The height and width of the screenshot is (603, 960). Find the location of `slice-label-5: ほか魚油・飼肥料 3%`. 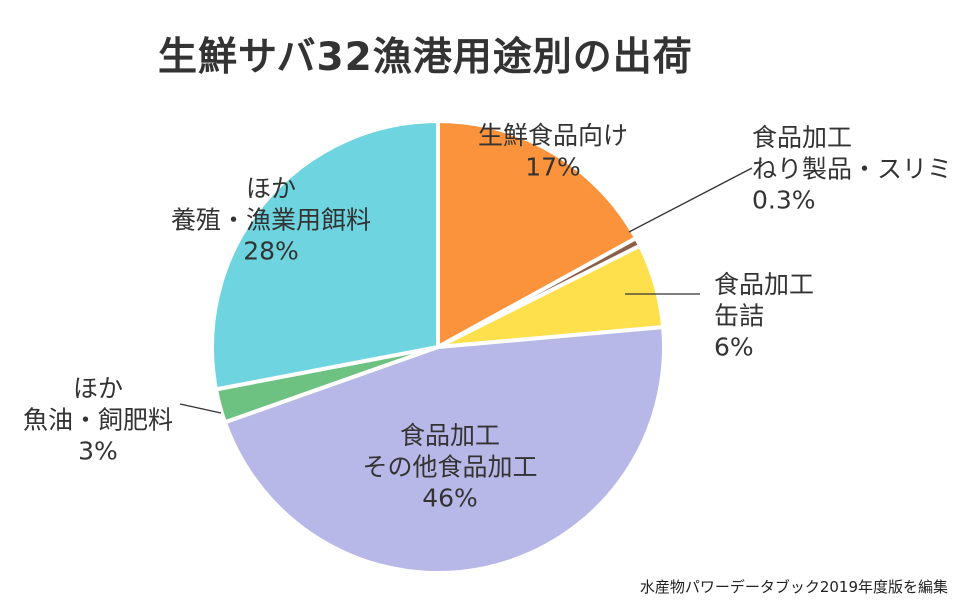

slice-label-5: ほか魚油・飼肥料 3% is located at coordinates (98, 420).